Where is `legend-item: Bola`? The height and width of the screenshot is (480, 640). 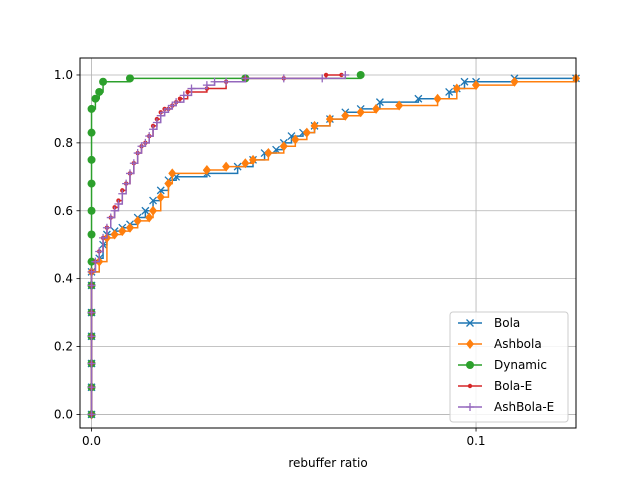
legend-item: Bola is located at coordinates (489, 323).